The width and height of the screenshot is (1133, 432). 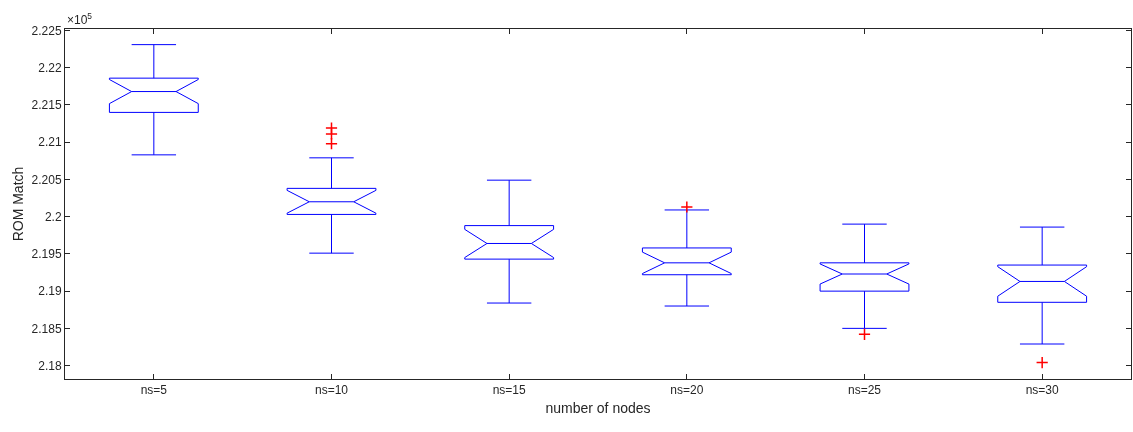 I want to click on x-tick-label: ns=30, so click(x=1042, y=390).